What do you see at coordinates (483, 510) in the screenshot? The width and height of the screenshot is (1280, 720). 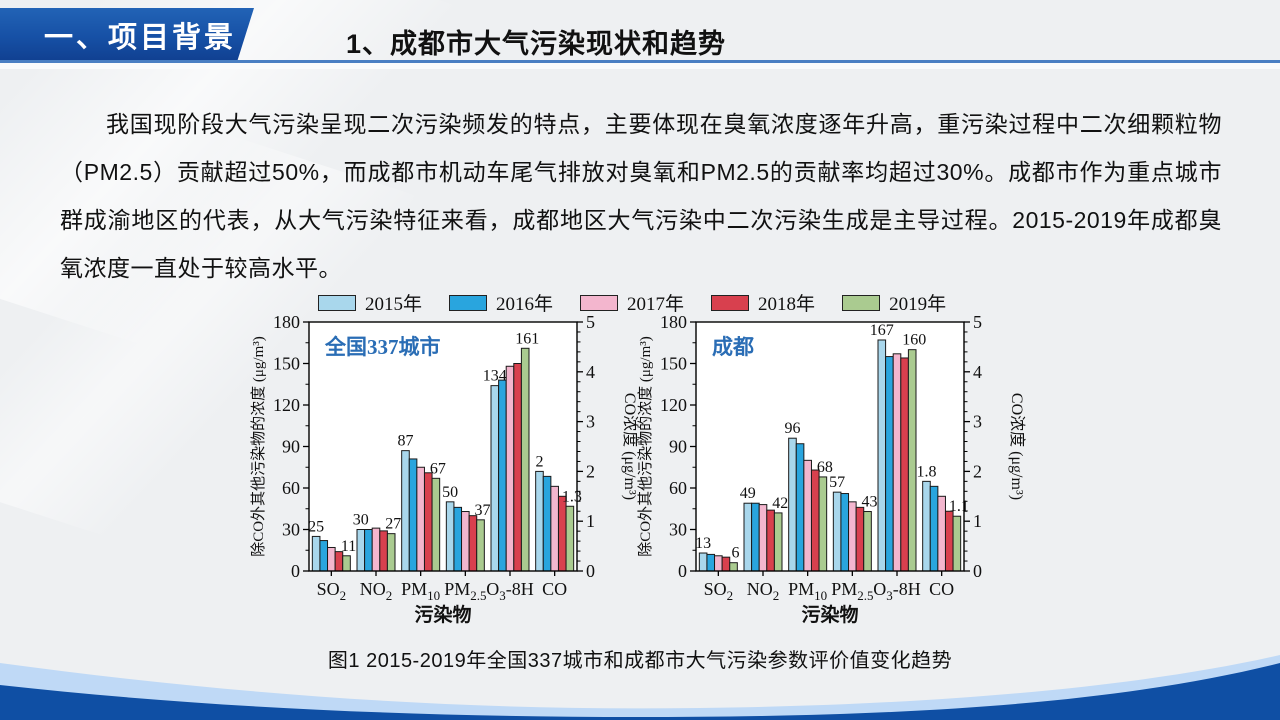 I see `svg-text: 37` at bounding box center [483, 510].